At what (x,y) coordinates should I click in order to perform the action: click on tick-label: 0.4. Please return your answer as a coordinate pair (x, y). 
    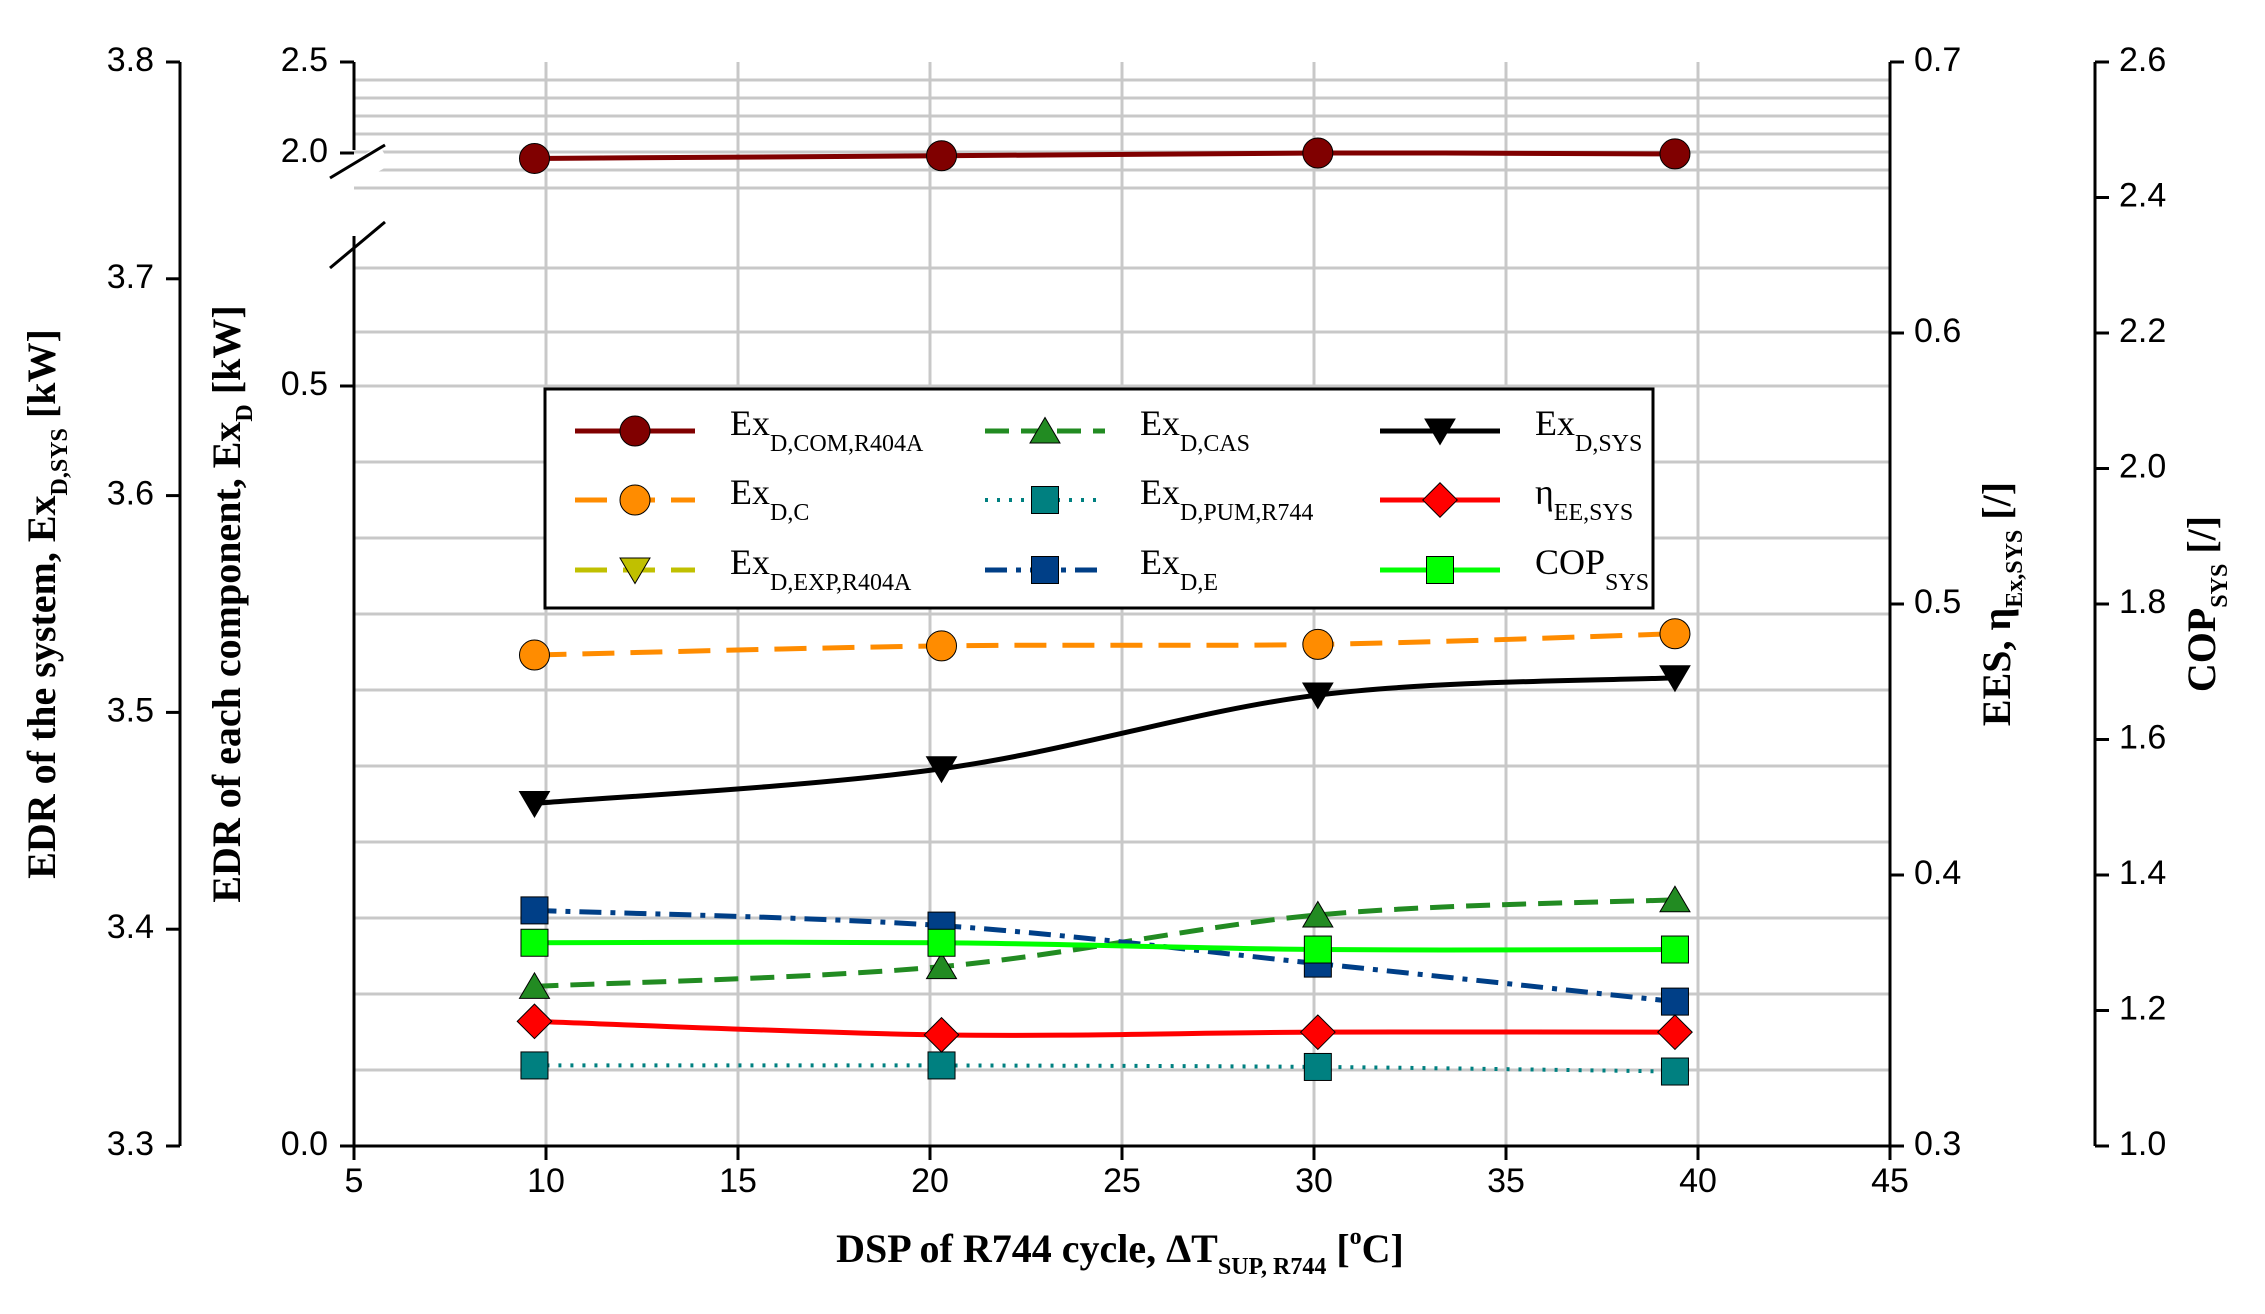
    Looking at the image, I should click on (1937, 873).